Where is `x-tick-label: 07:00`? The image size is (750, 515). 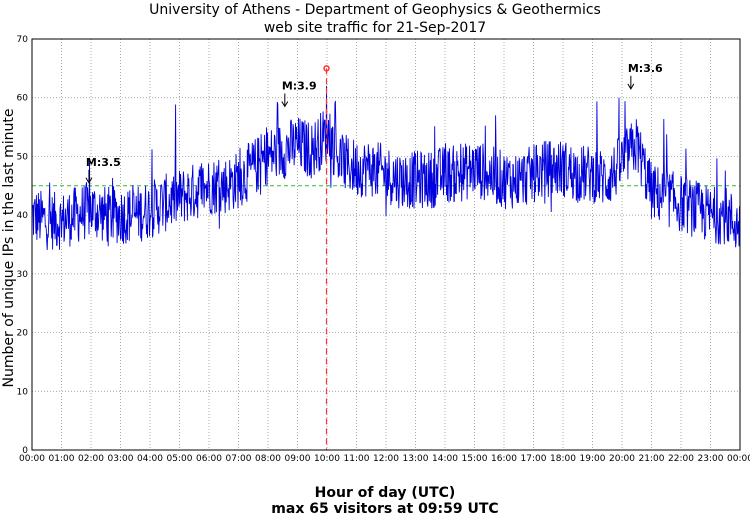 x-tick-label: 07:00 is located at coordinates (239, 459).